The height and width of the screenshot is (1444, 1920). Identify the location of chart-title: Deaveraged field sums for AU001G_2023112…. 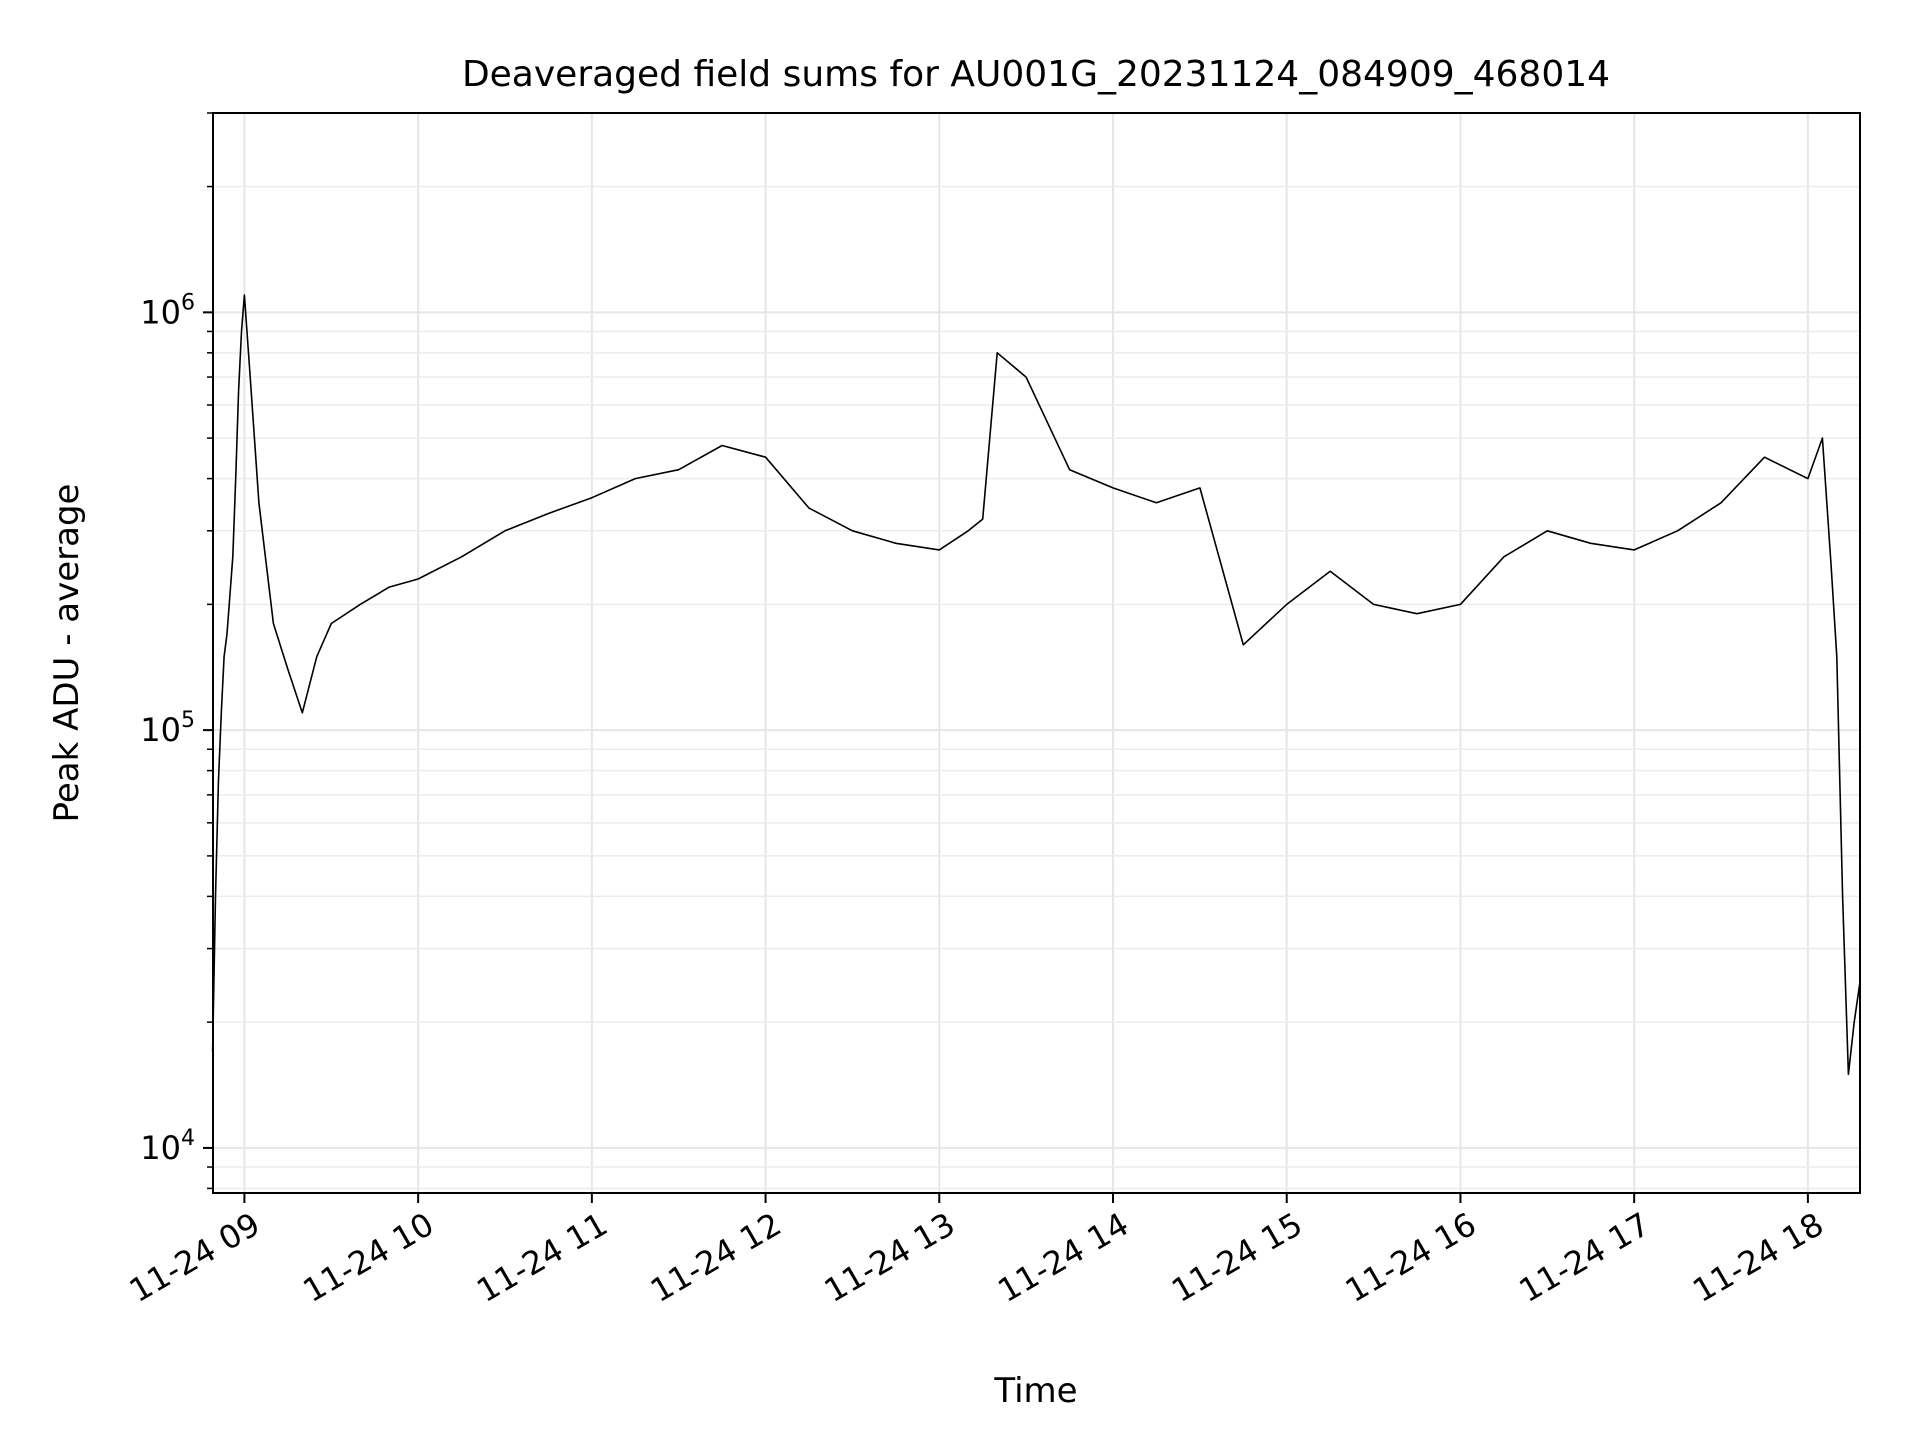
(1036, 74).